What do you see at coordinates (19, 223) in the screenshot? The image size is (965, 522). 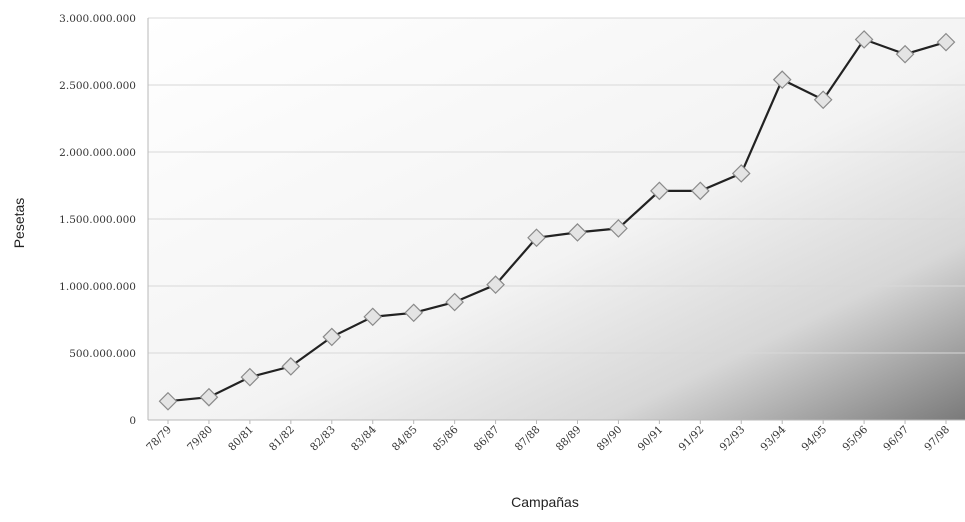 I see `y-axis-title: Pesetas` at bounding box center [19, 223].